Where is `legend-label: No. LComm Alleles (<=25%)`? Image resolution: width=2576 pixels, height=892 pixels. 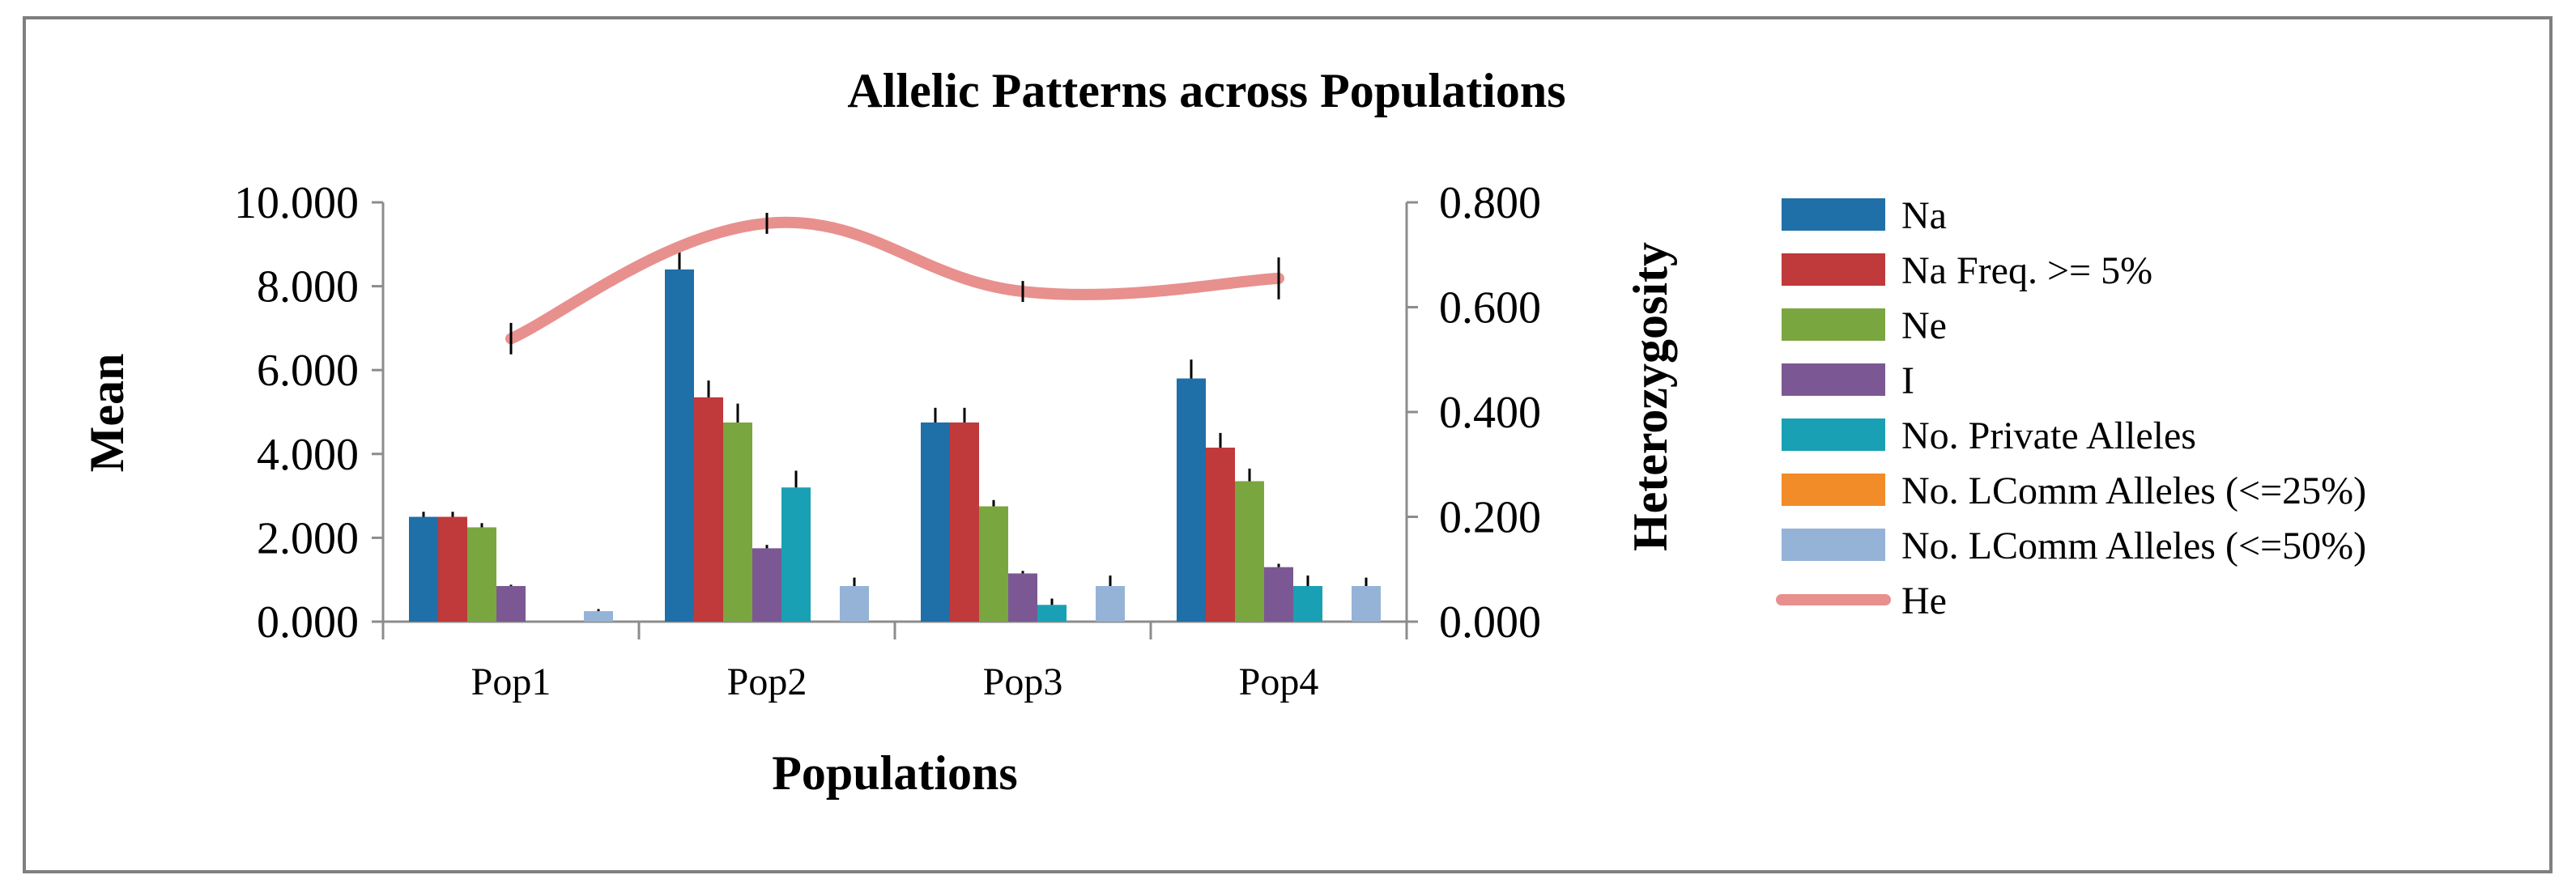
legend-label: No. LComm Alleles (<=25%) is located at coordinates (2133, 490).